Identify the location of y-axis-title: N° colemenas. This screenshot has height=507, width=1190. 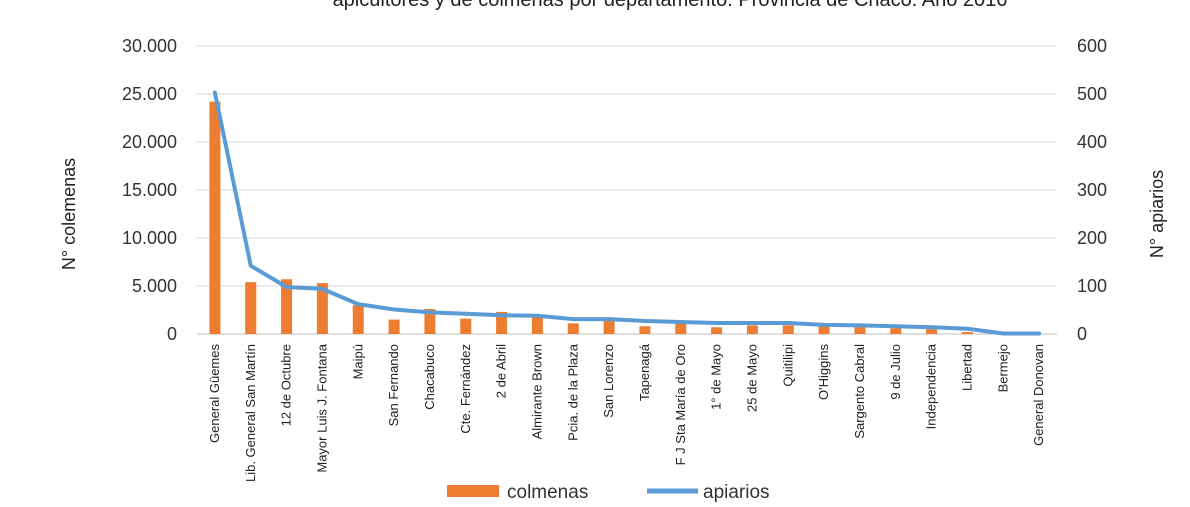
(69, 214).